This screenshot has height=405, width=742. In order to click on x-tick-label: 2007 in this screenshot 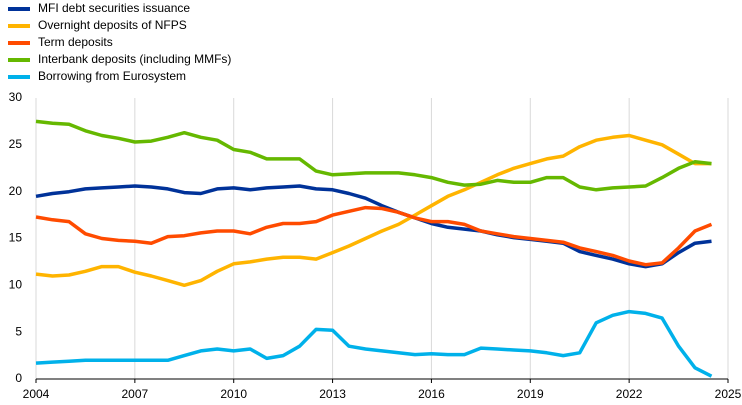, I will do `click(135, 394)`.